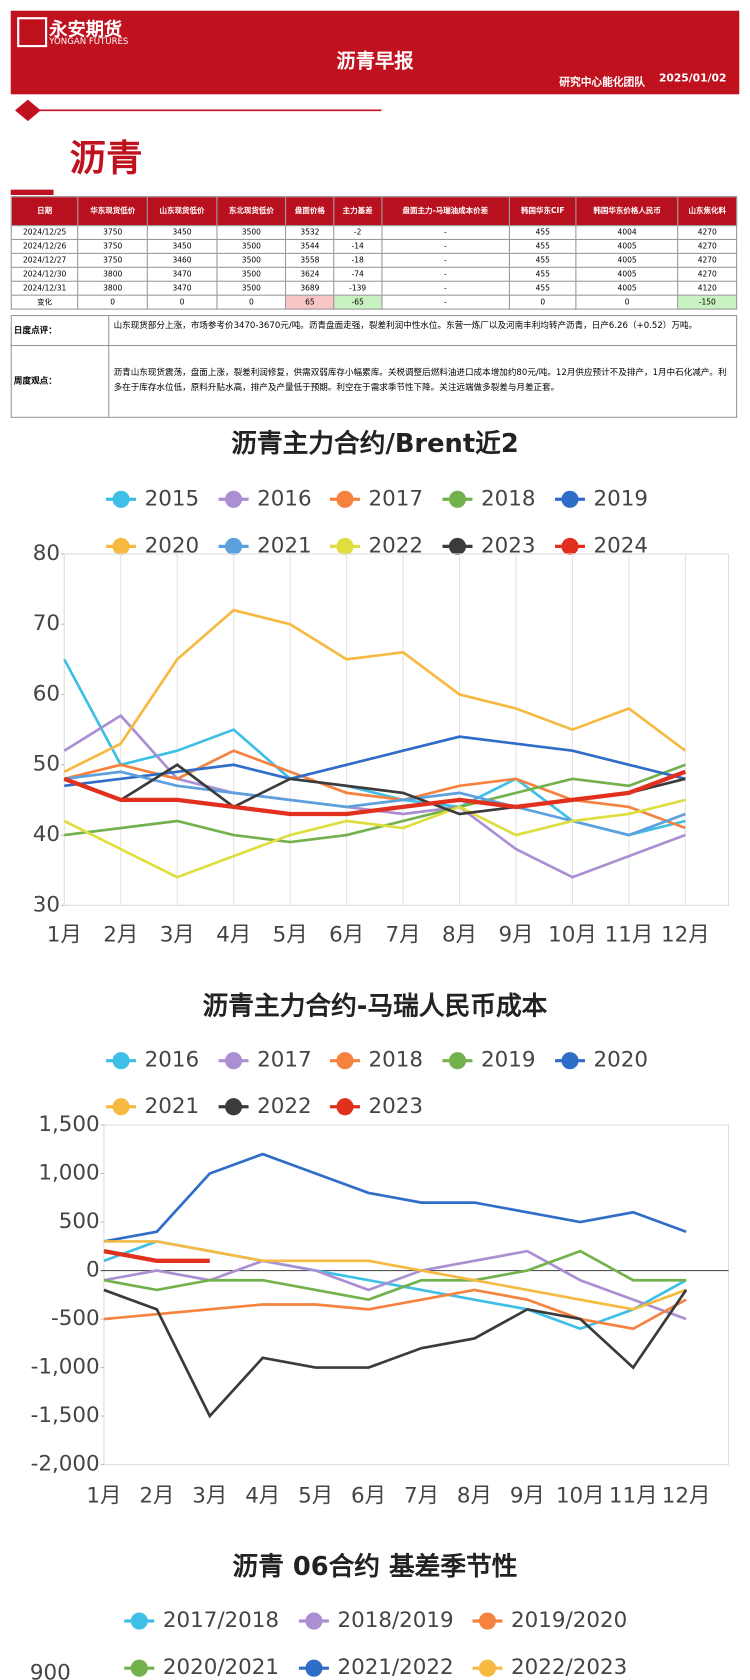  What do you see at coordinates (310, 246) in the screenshot?
I see `table-cell: 3544` at bounding box center [310, 246].